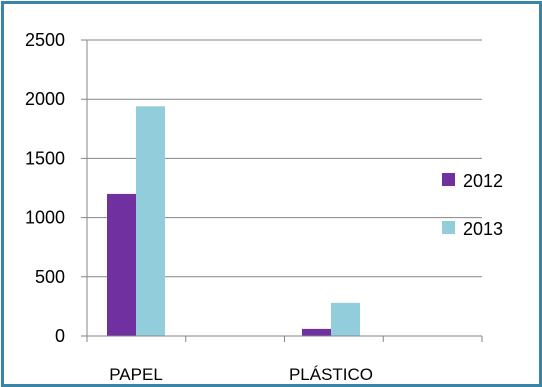  Describe the element at coordinates (483, 229) in the screenshot. I see `legend-label: 2013` at that location.